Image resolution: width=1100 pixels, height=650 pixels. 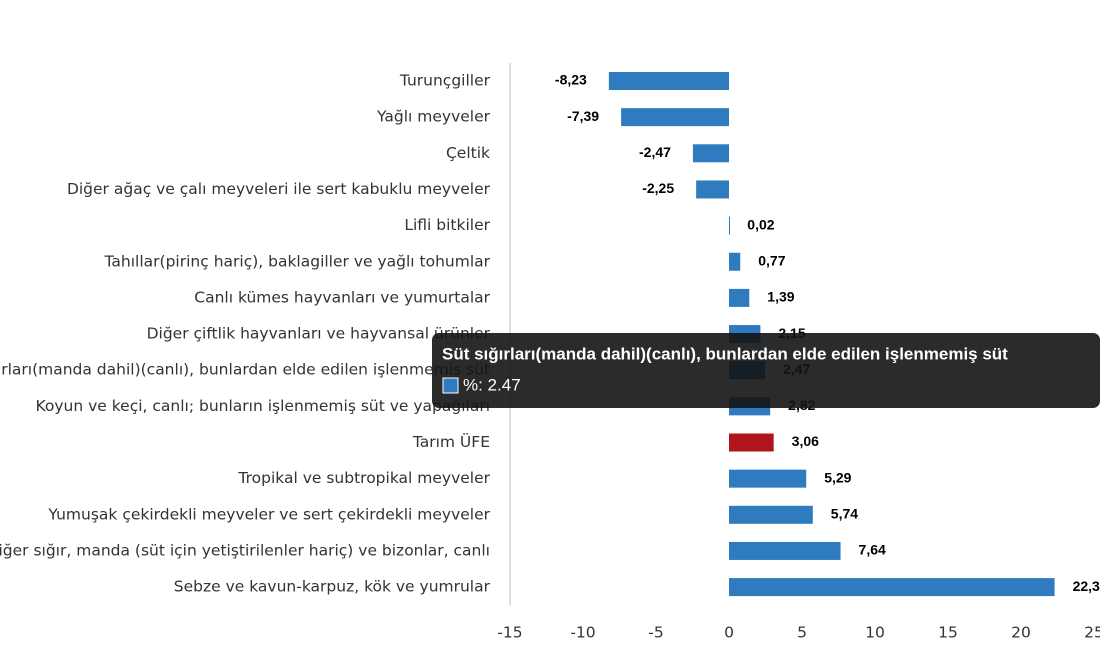 What do you see at coordinates (844, 514) in the screenshot?
I see `value-label: 5,74` at bounding box center [844, 514].